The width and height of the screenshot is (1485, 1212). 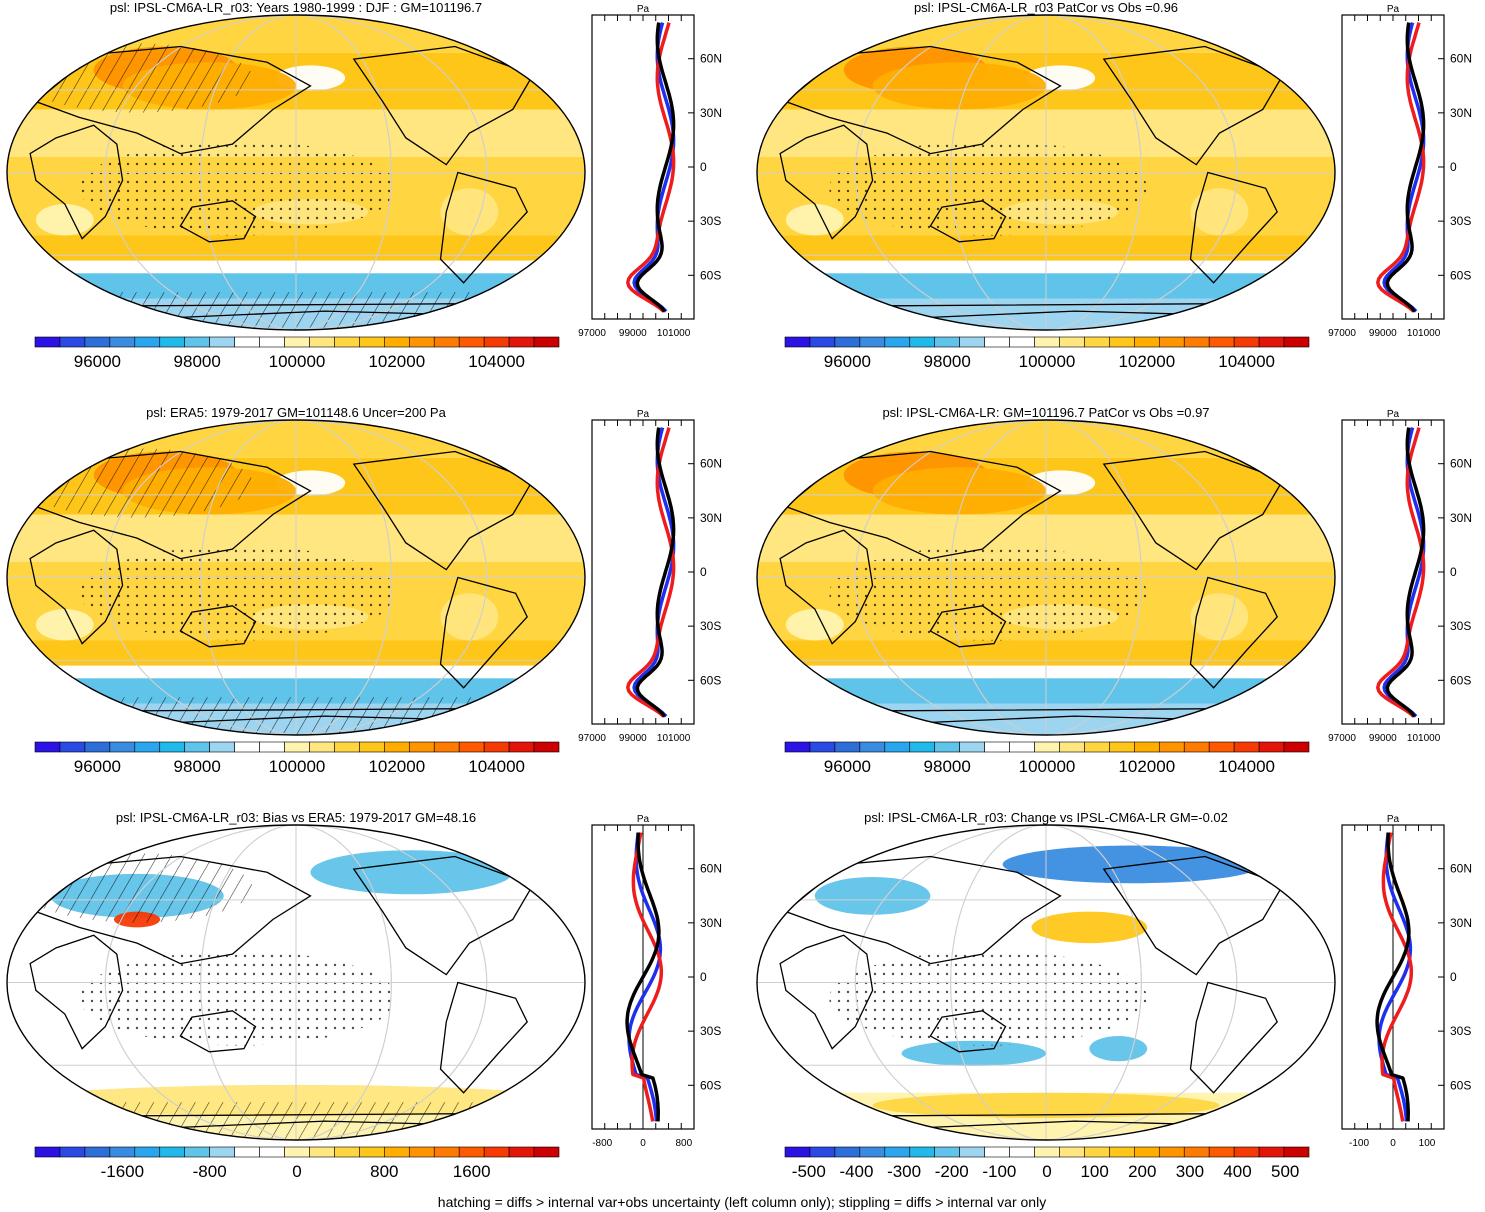 What do you see at coordinates (1453, 572) in the screenshot?
I see `profile-ytick-label: 0` at bounding box center [1453, 572].